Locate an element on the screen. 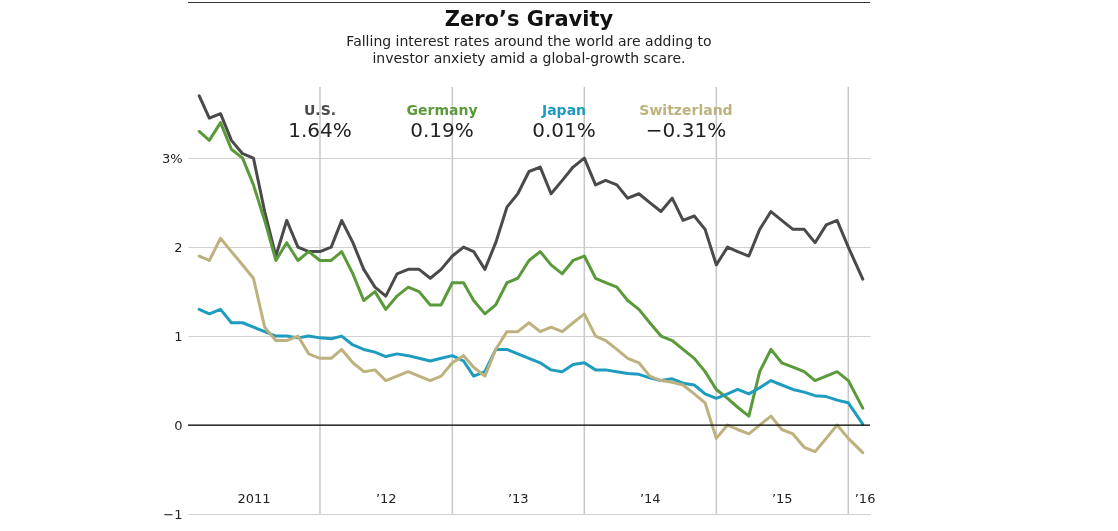 This screenshot has height=531, width=1118. text: U.S. is located at coordinates (320, 110).